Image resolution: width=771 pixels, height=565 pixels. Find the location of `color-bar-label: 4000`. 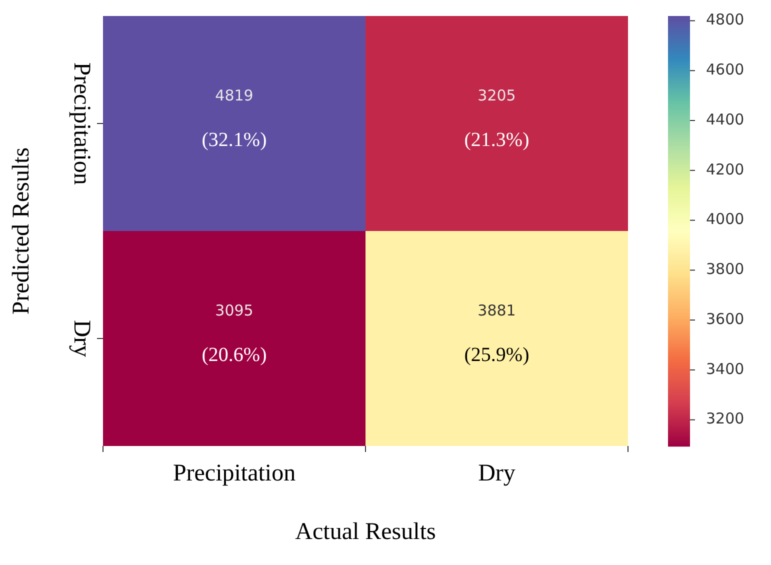

color-bar-label: 4000 is located at coordinates (725, 219).